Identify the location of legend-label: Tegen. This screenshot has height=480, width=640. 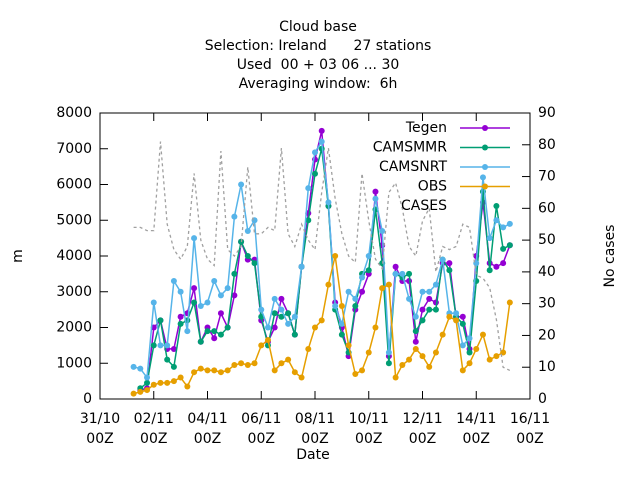
(426, 128).